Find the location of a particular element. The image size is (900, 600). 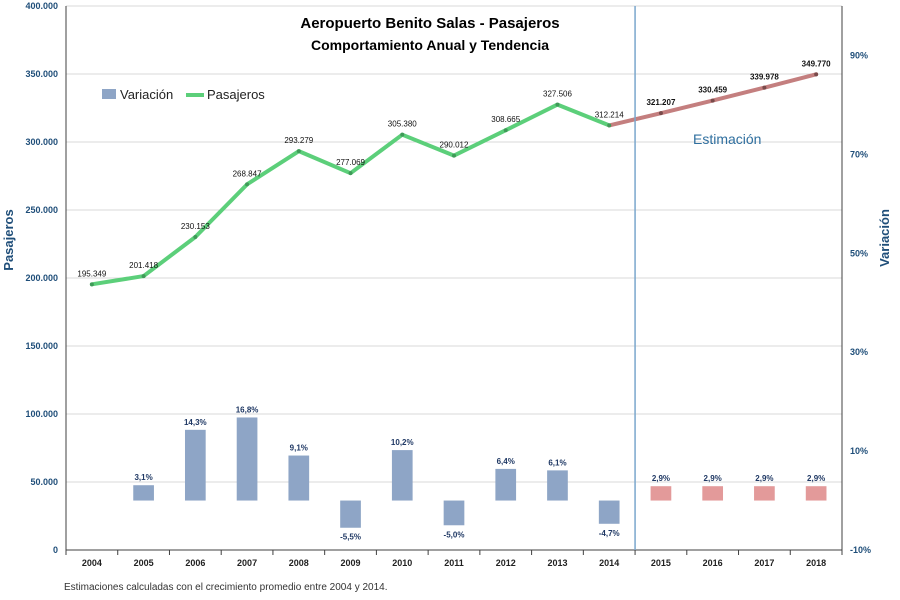

passenger-label: 327.506 is located at coordinates (557, 94).